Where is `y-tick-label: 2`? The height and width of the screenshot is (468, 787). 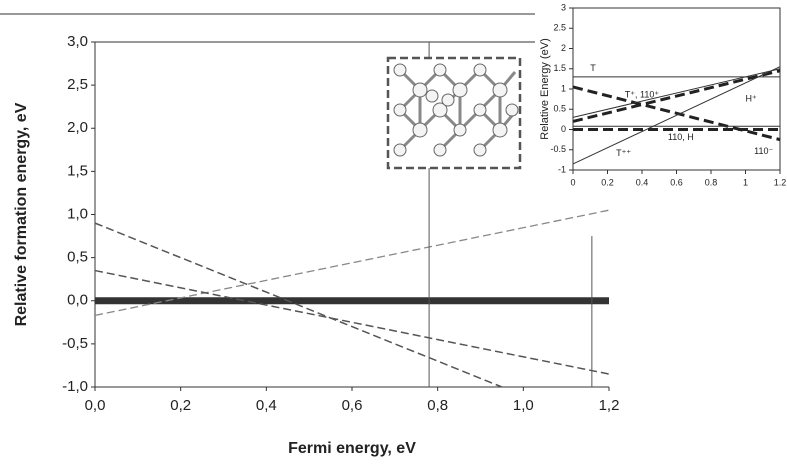 y-tick-label: 2 is located at coordinates (563, 48).